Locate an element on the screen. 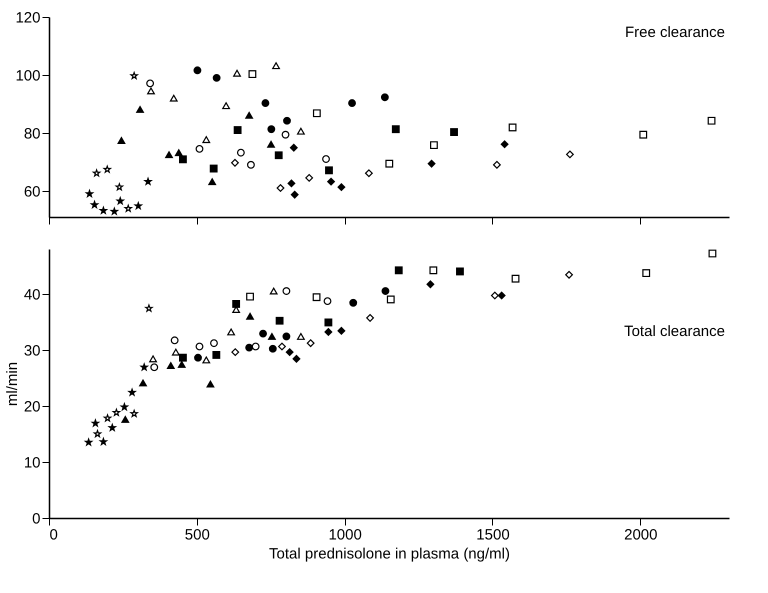  y-tick-label: 60 is located at coordinates (32, 191).